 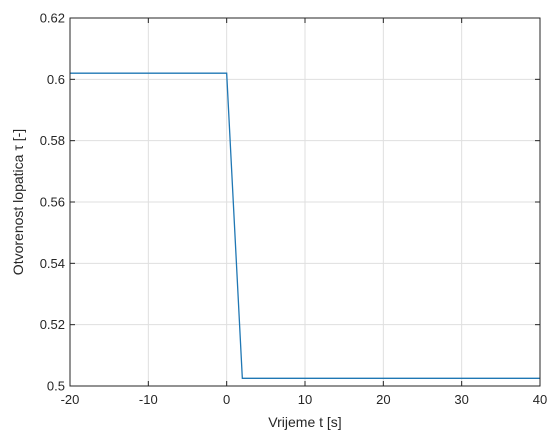 What do you see at coordinates (70, 399) in the screenshot?
I see `x-tick-label: -20` at bounding box center [70, 399].